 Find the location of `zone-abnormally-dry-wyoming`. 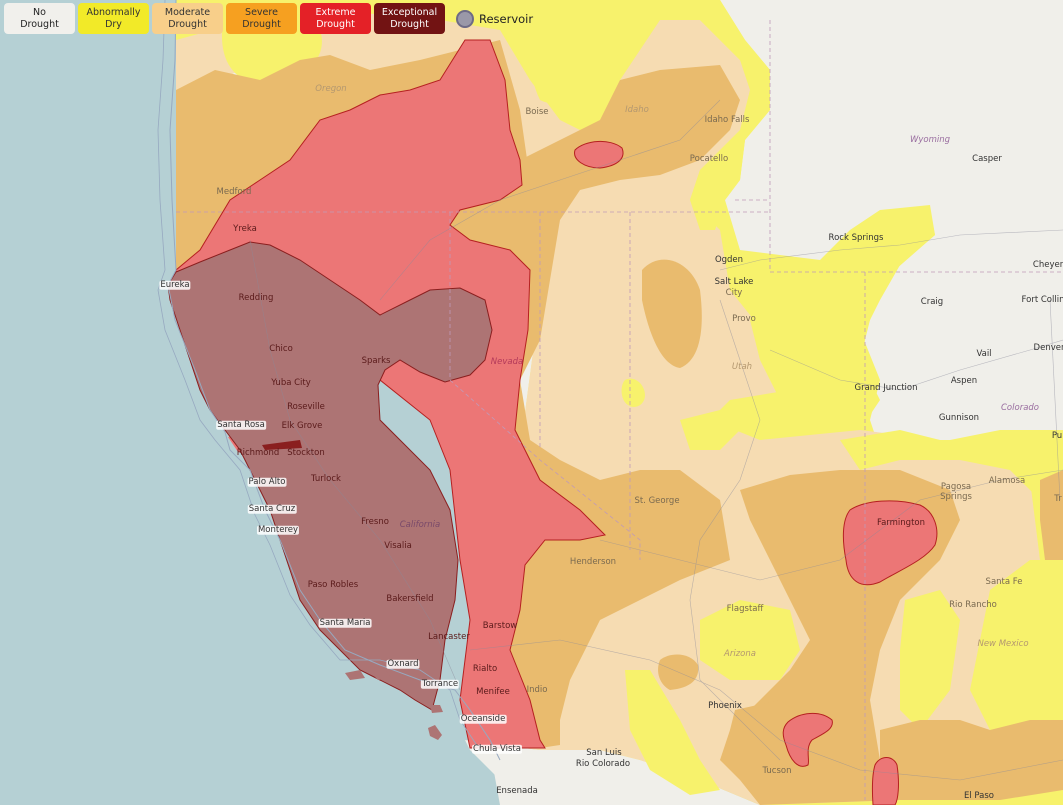

zone-abnormally-dry-wyoming is located at coordinates (895, 267).